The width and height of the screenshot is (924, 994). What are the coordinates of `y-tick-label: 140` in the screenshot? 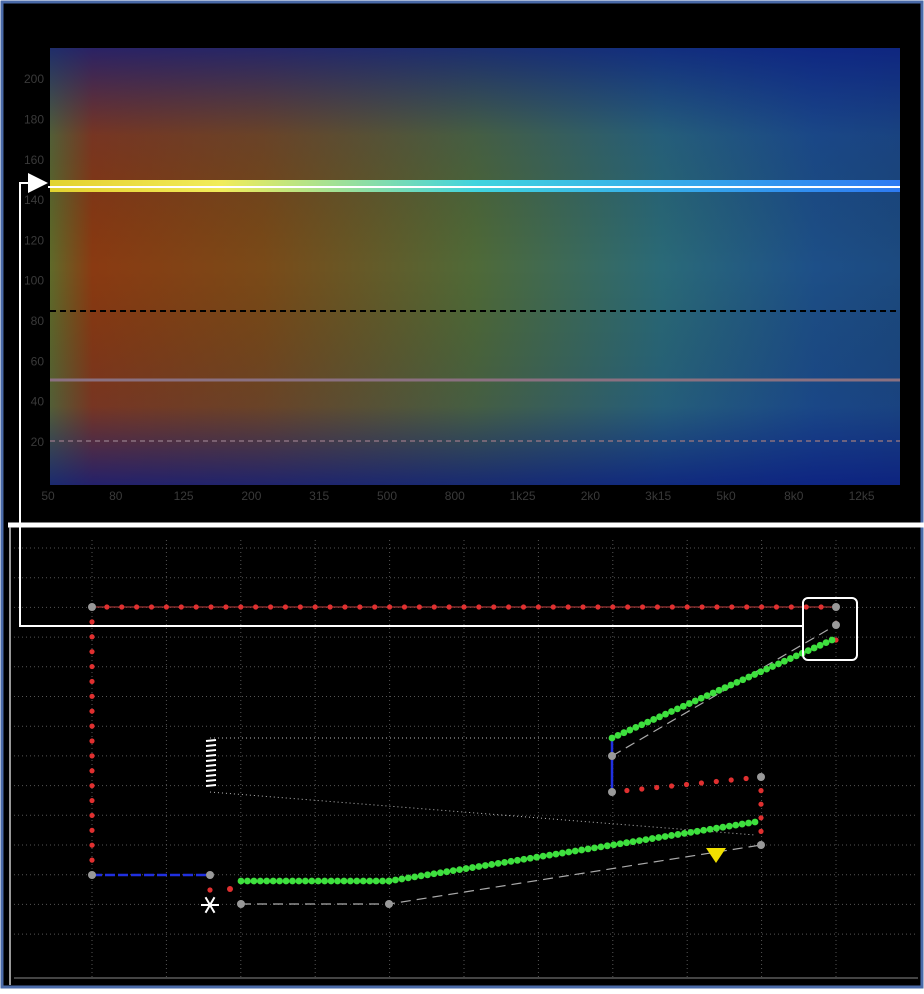 It's located at (34, 200).